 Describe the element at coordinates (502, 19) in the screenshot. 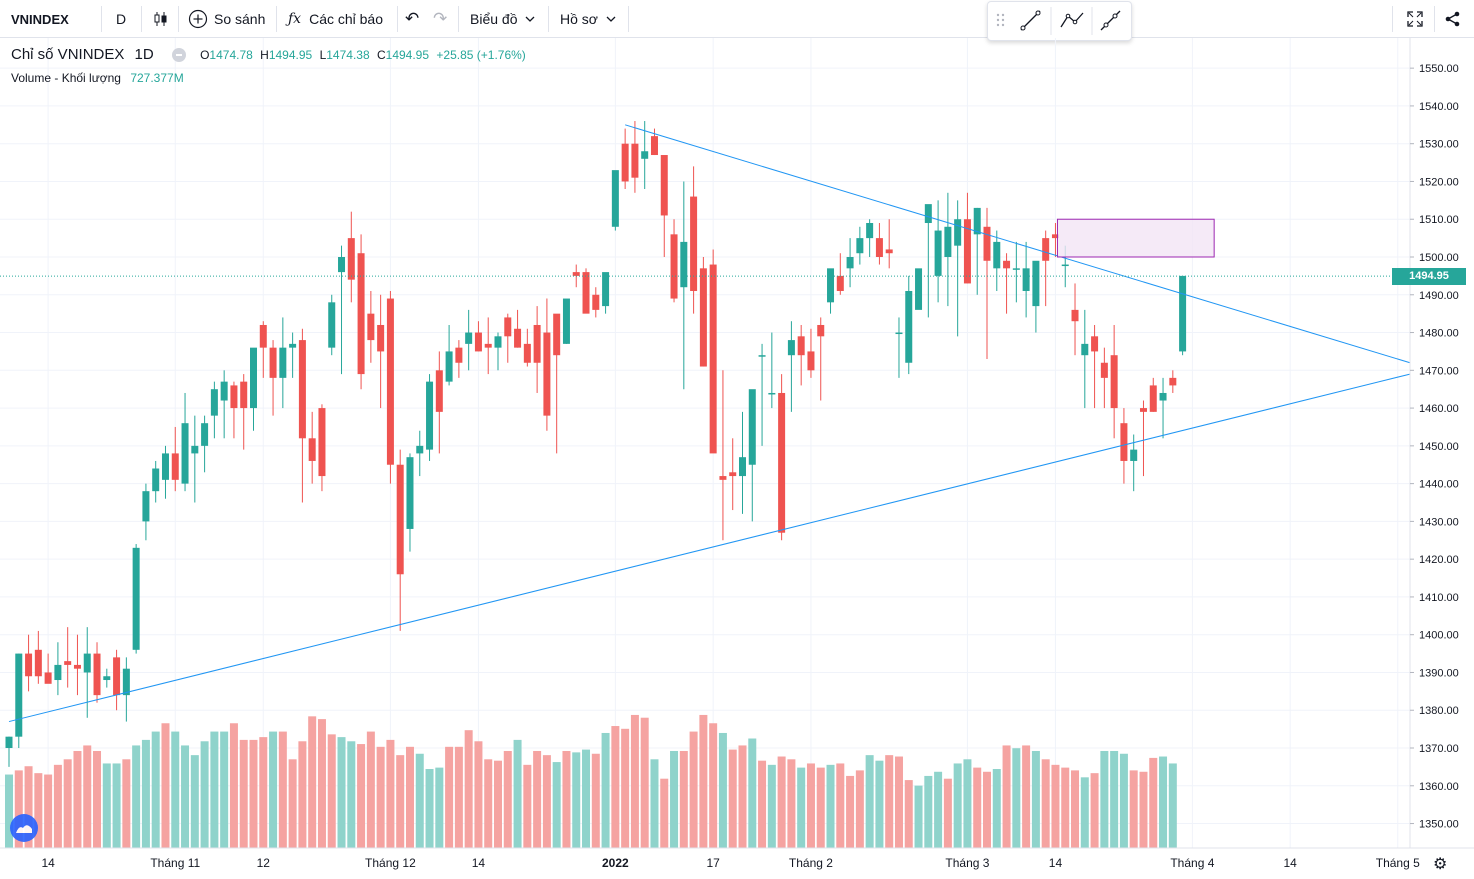

I see `chart-type-dropdown: Biểu đồ` at that location.